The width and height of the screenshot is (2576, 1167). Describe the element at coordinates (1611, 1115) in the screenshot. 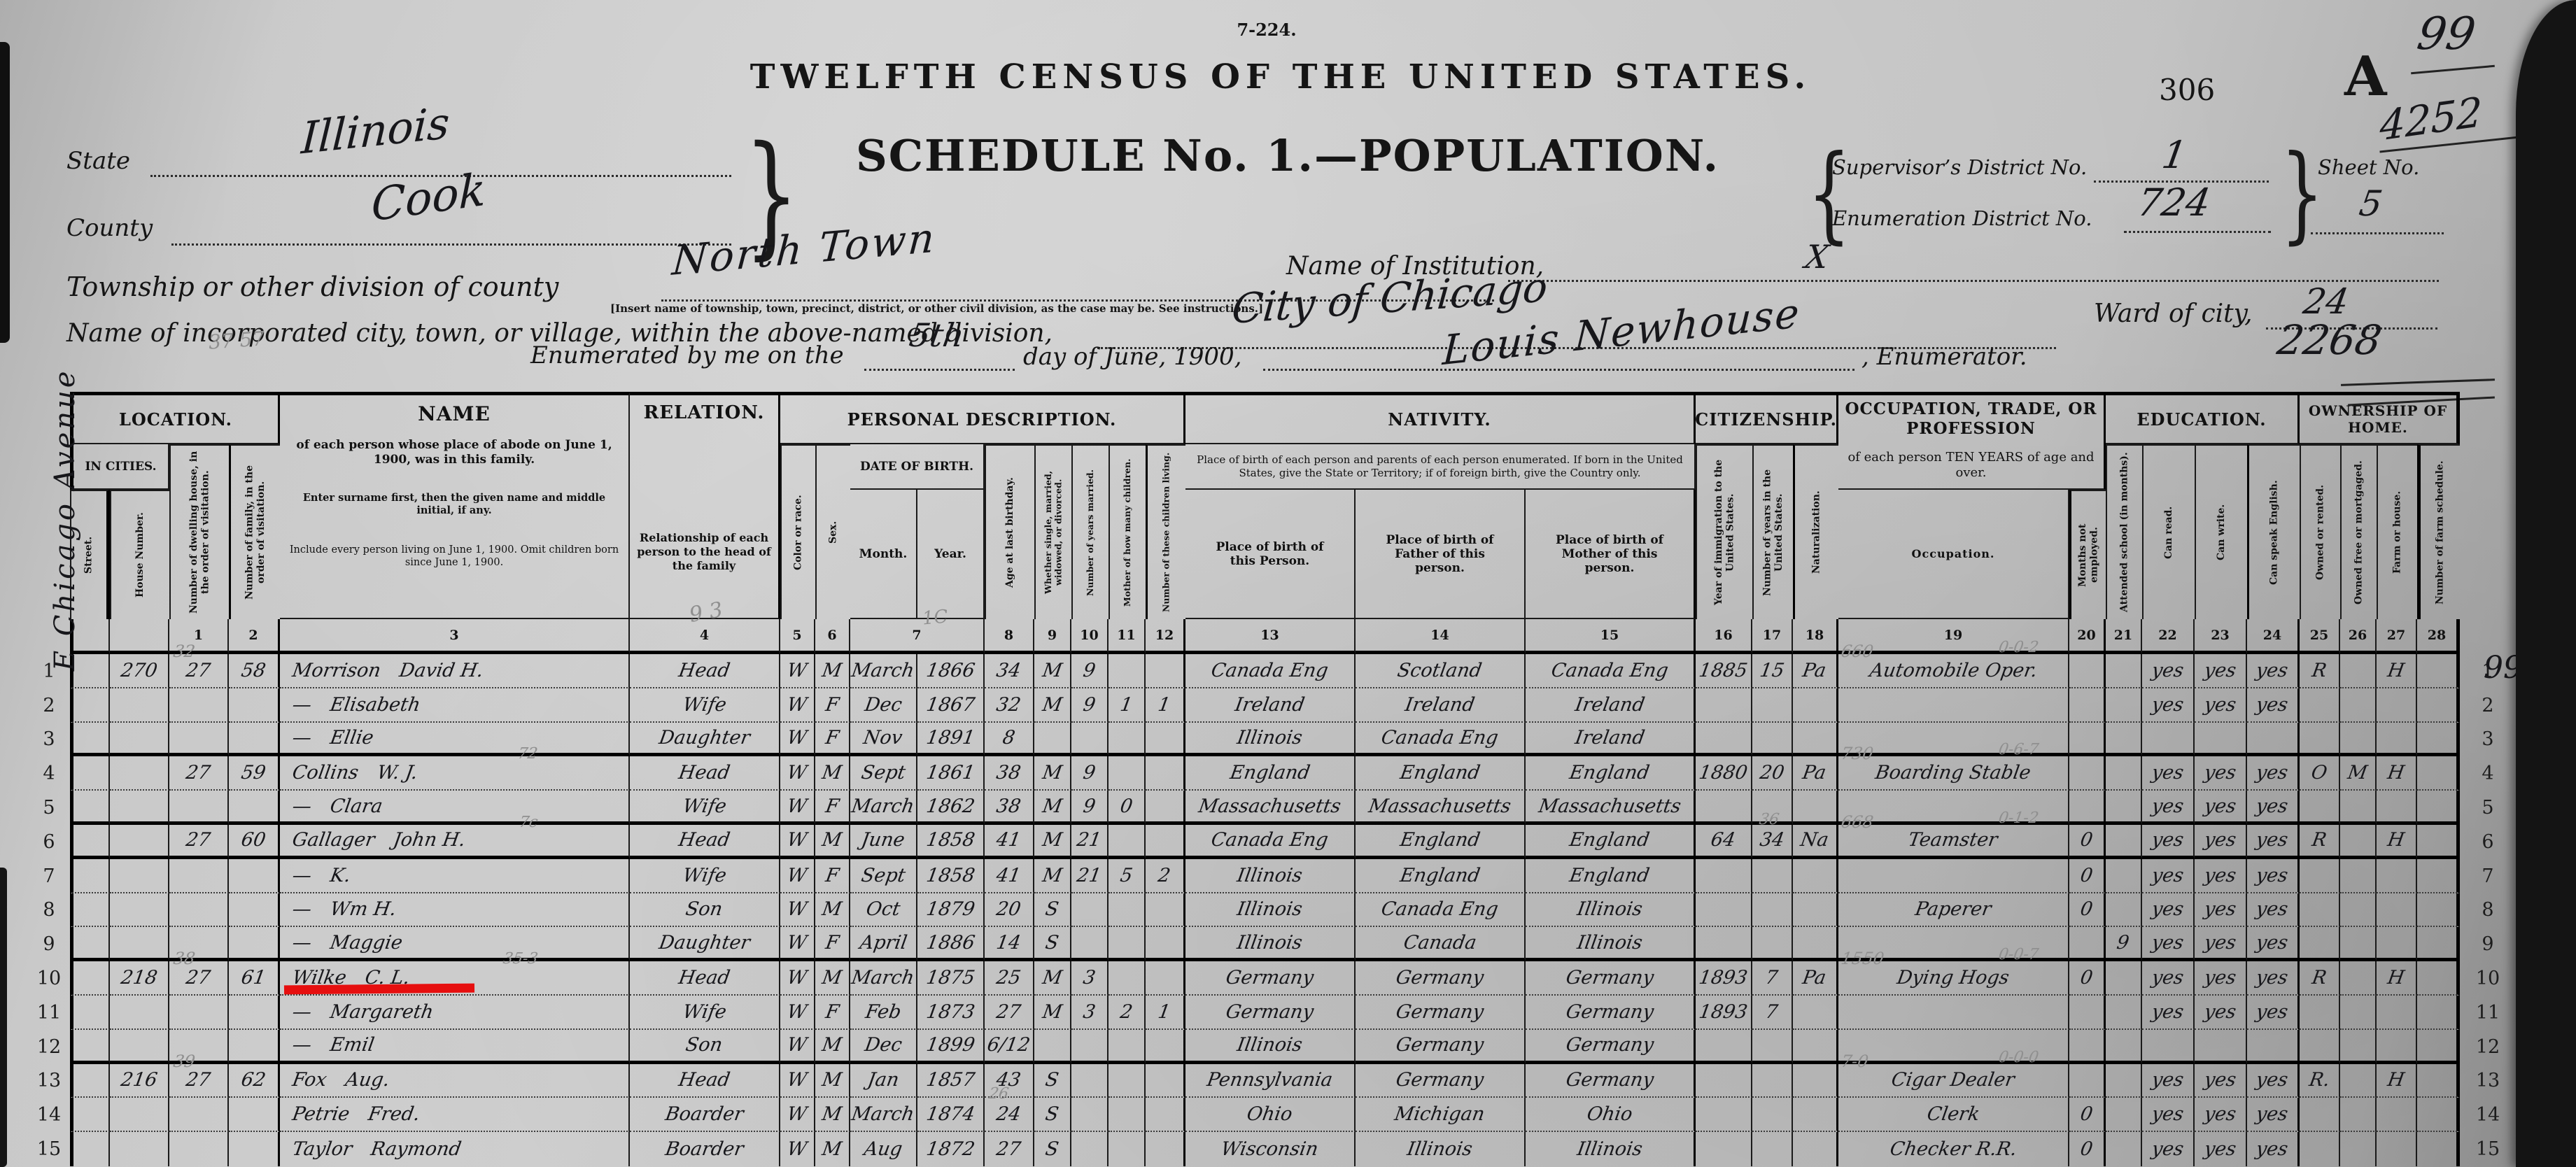

I see `cell-birth-mother: Ohio` at that location.